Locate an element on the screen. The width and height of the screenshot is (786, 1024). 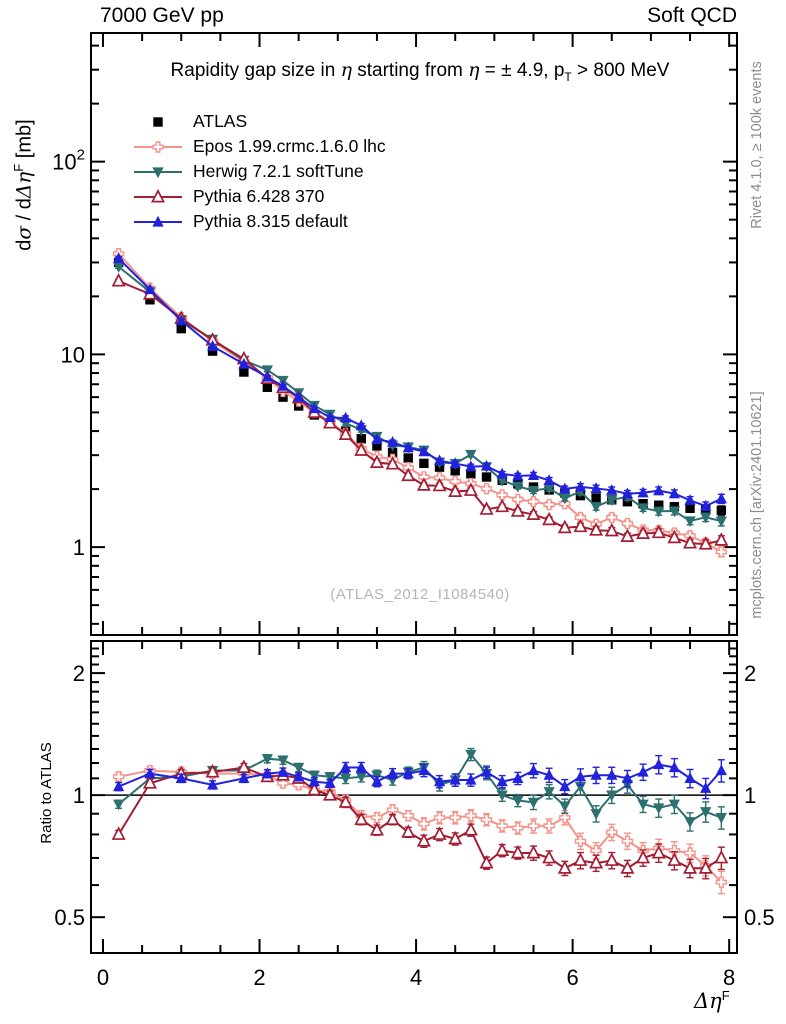
legend-item-atlas: ATLAS is located at coordinates (259, 121).